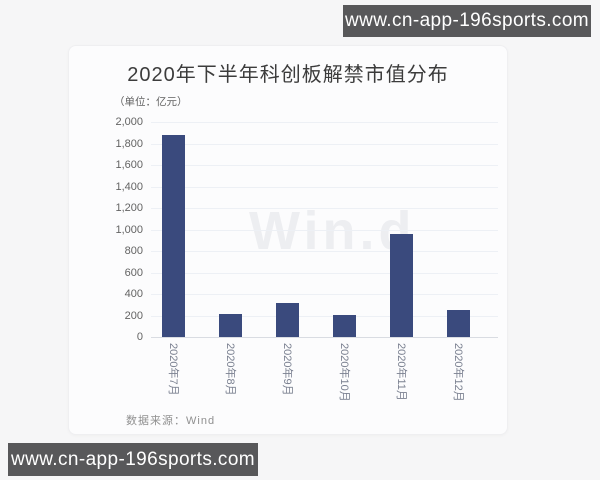  Describe the element at coordinates (129, 229) in the screenshot. I see `y-tick-label: 1,000` at that location.